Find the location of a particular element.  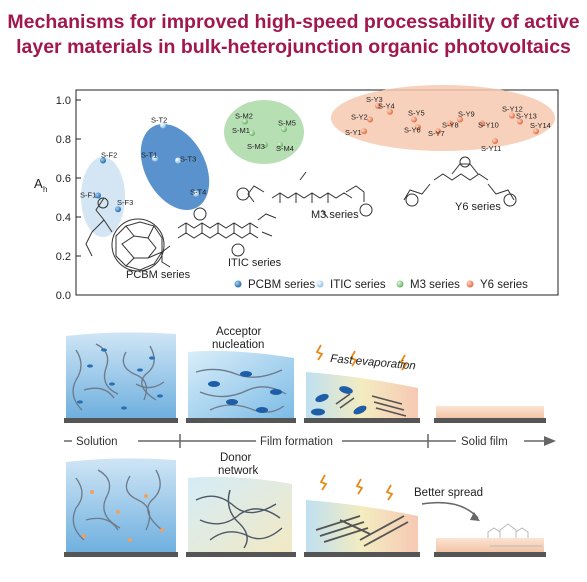

y-axis-label: A is located at coordinates (38, 183).